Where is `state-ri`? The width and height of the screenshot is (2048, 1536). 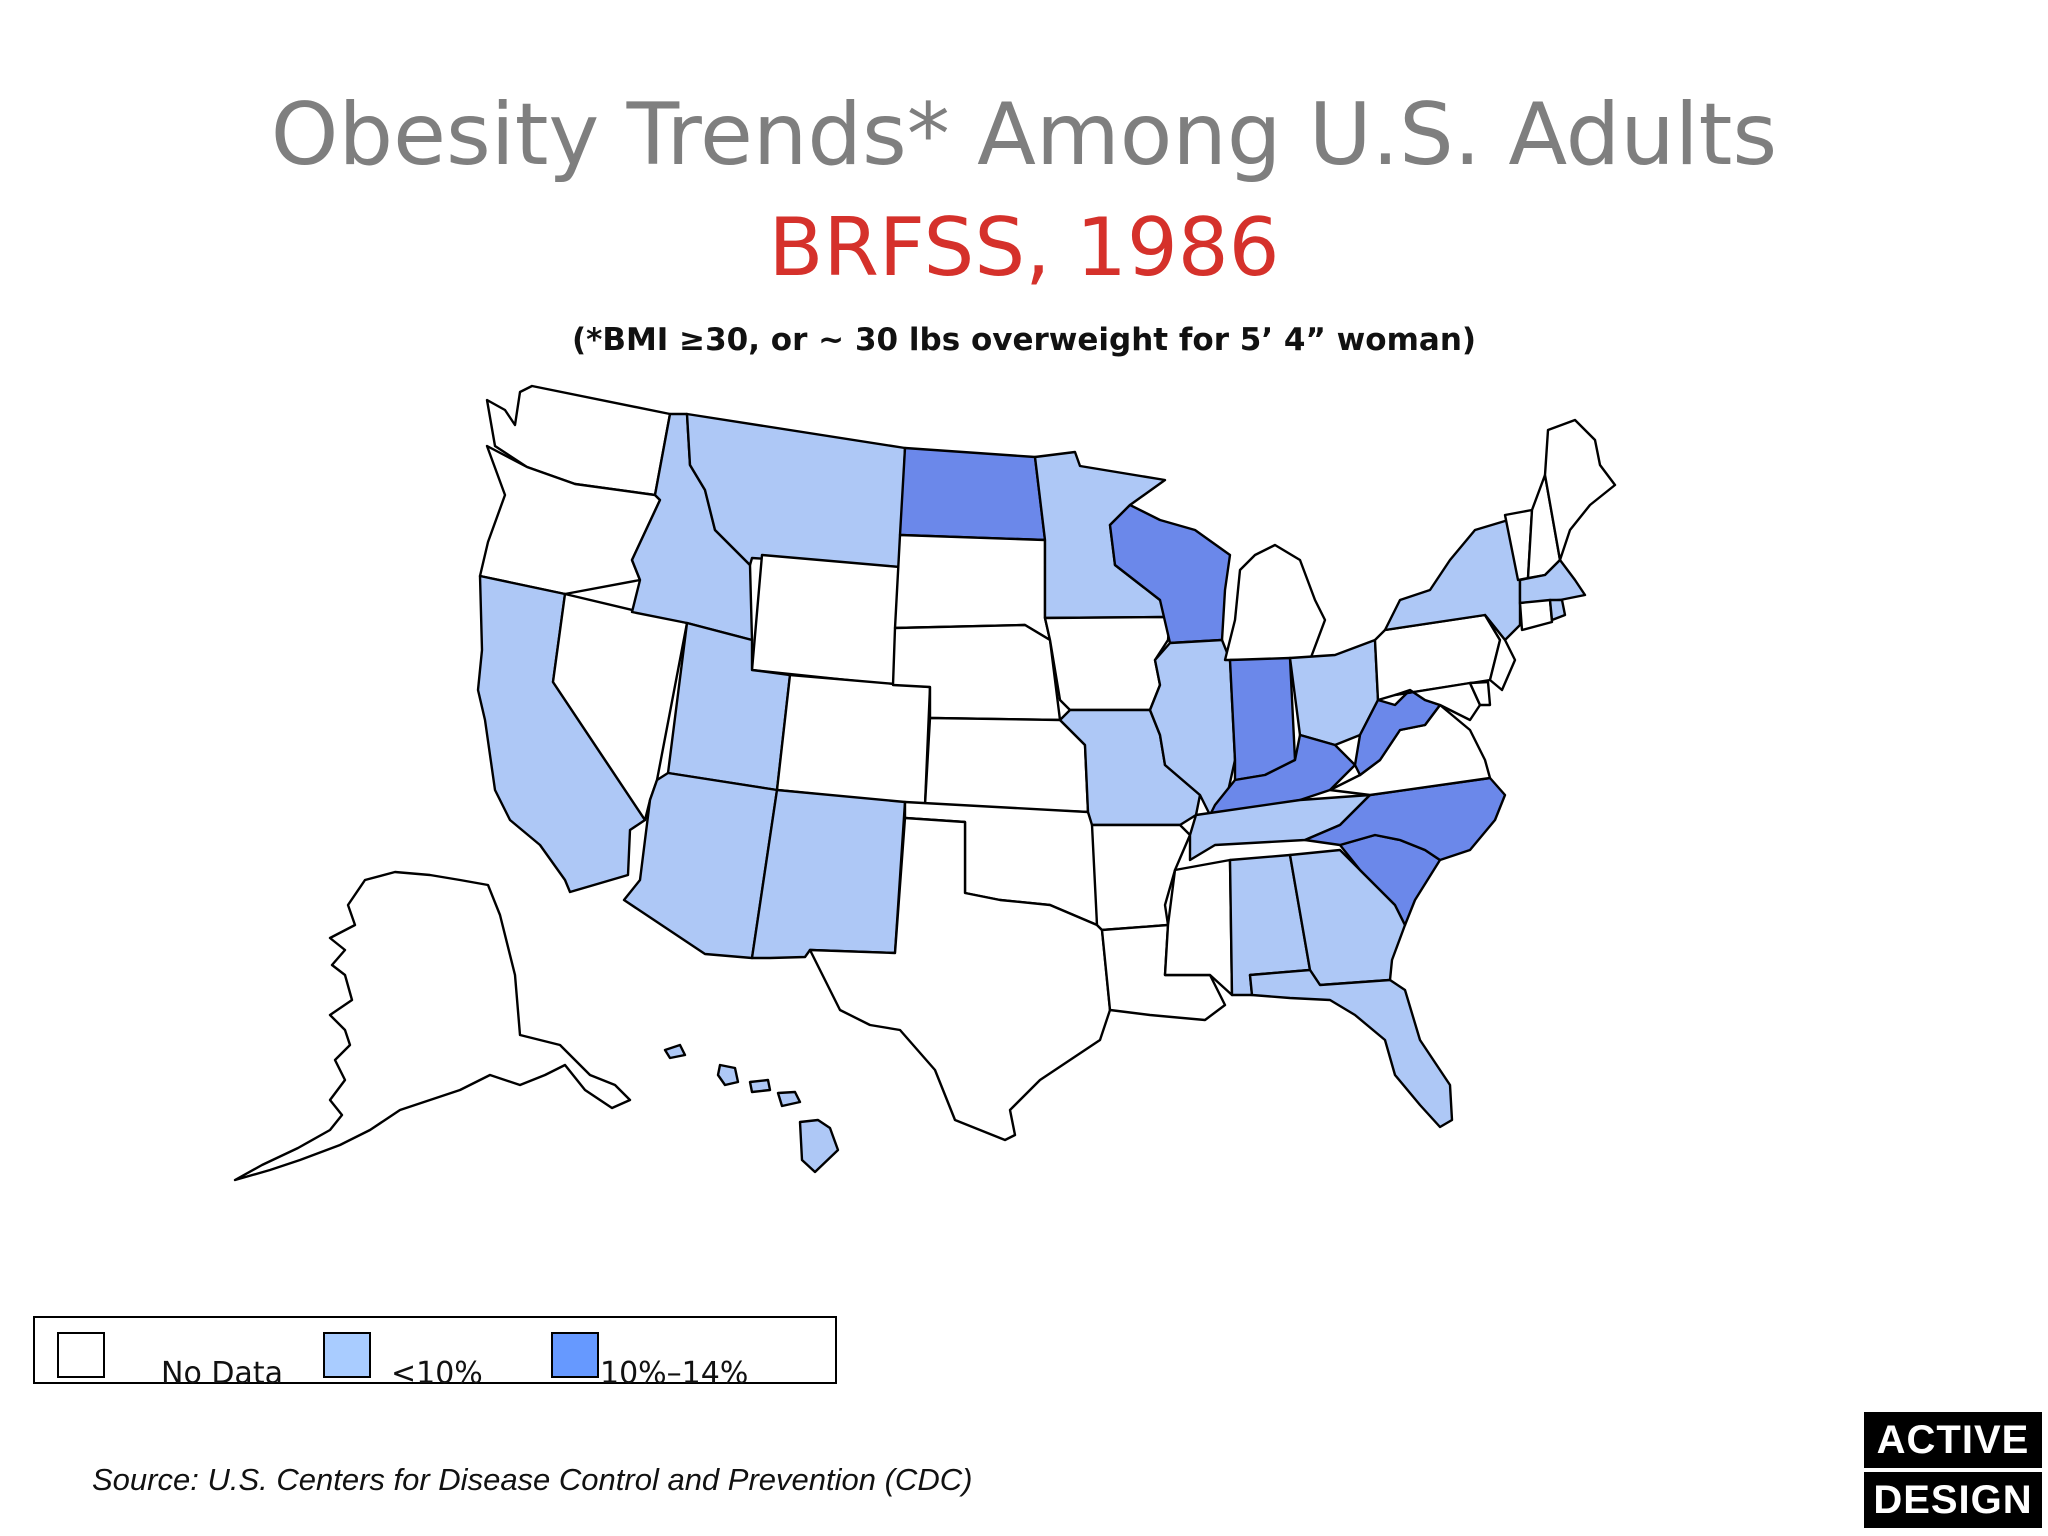
state-ri is located at coordinates (1557, 610).